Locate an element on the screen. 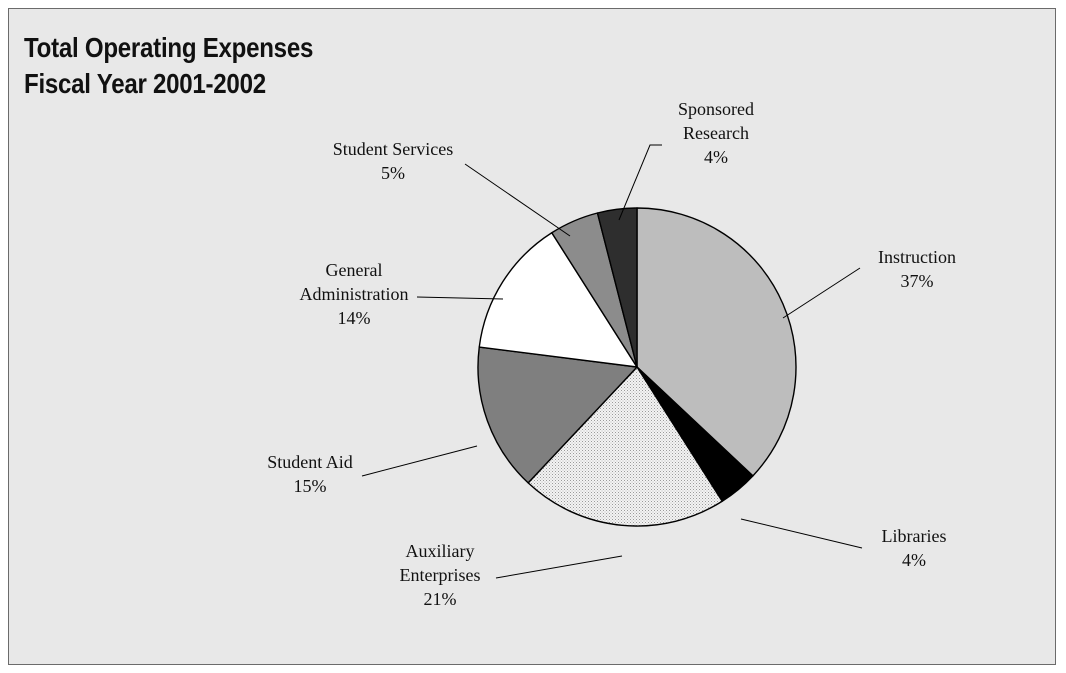 The width and height of the screenshot is (1066, 673). pie-slice-student-aid is located at coordinates (557, 415).